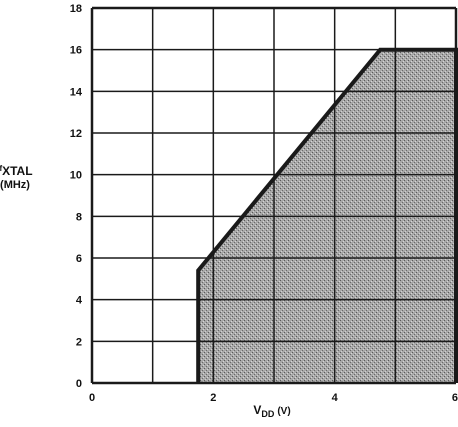 This screenshot has height=427, width=458. Describe the element at coordinates (76, 176) in the screenshot. I see `y-tick-label: 10` at that location.